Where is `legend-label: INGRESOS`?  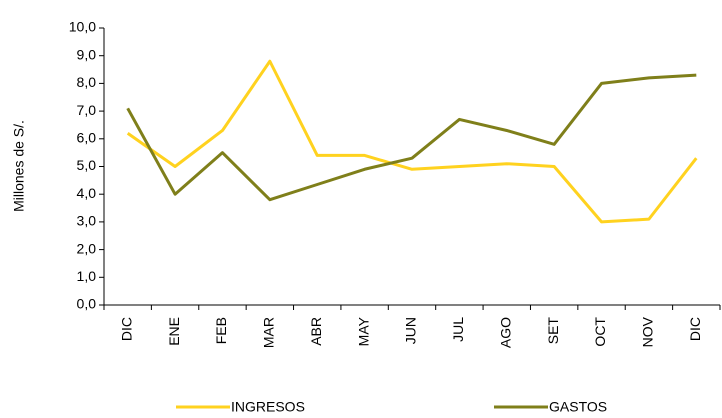 legend-label: INGRESOS is located at coordinates (268, 407).